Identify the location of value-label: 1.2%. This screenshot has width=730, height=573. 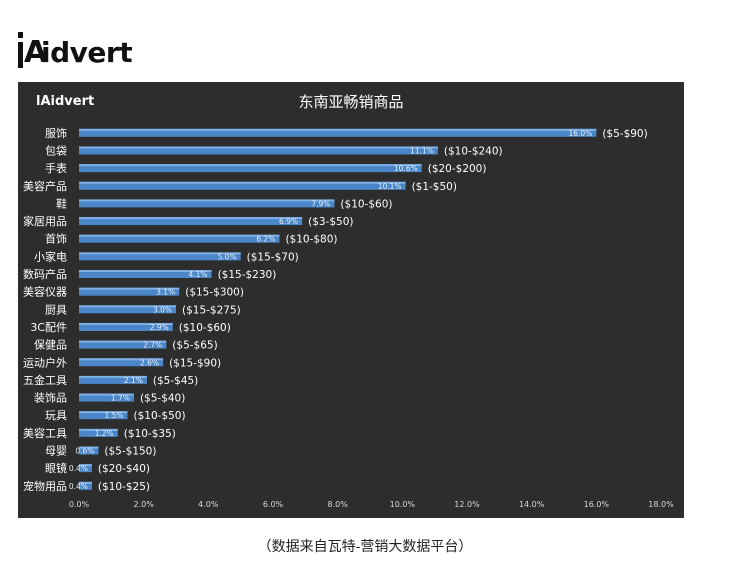
(104, 433).